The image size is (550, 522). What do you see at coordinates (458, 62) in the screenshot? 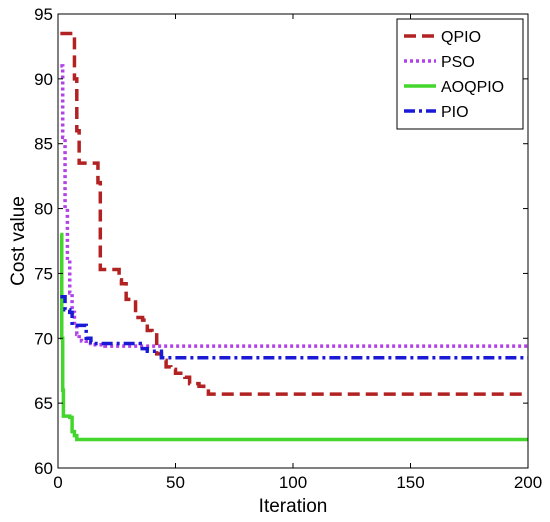
I see `legend-label-pso: PSO` at bounding box center [458, 62].